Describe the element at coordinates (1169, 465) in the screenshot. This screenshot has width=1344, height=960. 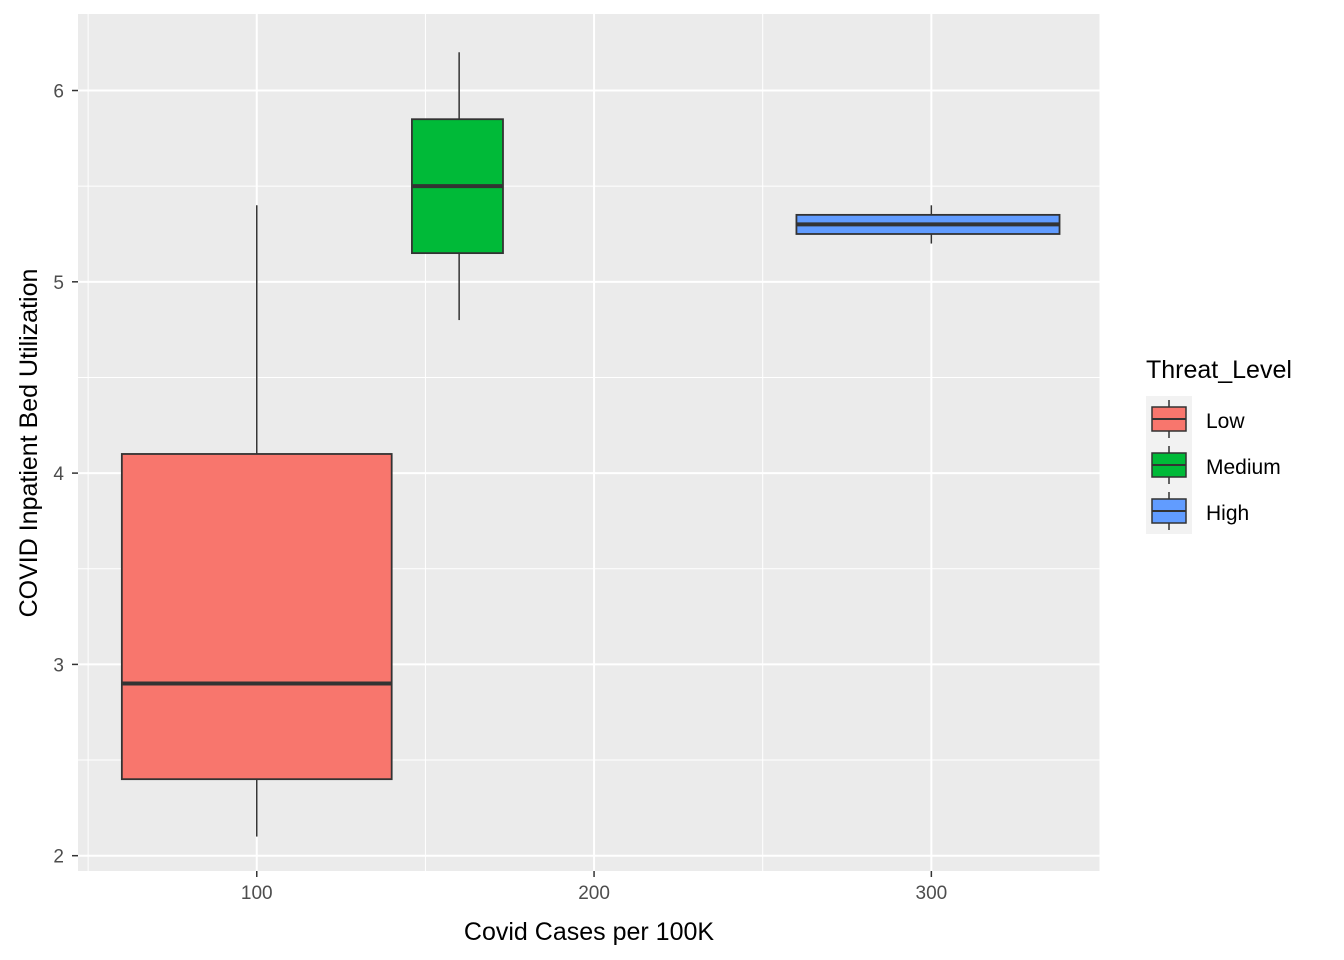
I see `legend-keys` at that location.